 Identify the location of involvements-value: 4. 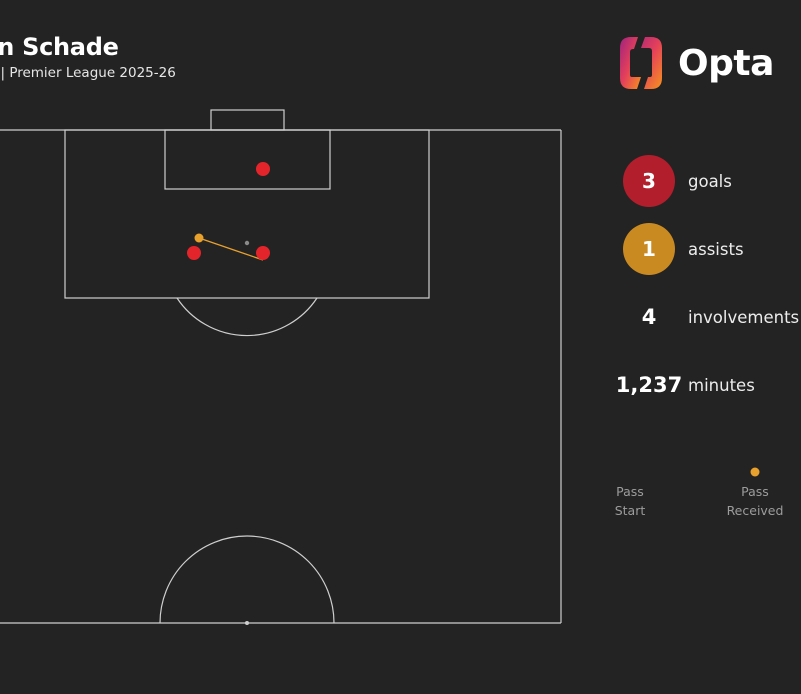
(649, 317).